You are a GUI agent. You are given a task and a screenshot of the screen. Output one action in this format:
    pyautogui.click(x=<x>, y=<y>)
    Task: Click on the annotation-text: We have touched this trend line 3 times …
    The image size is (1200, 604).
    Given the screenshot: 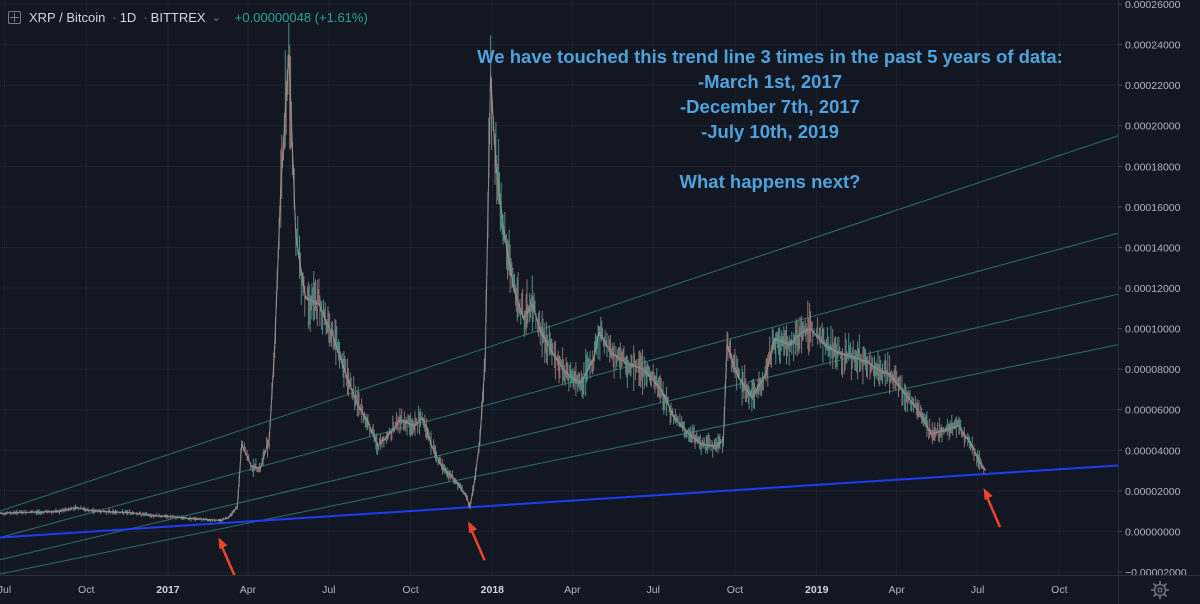 What is the action you would take?
    pyautogui.click(x=770, y=119)
    